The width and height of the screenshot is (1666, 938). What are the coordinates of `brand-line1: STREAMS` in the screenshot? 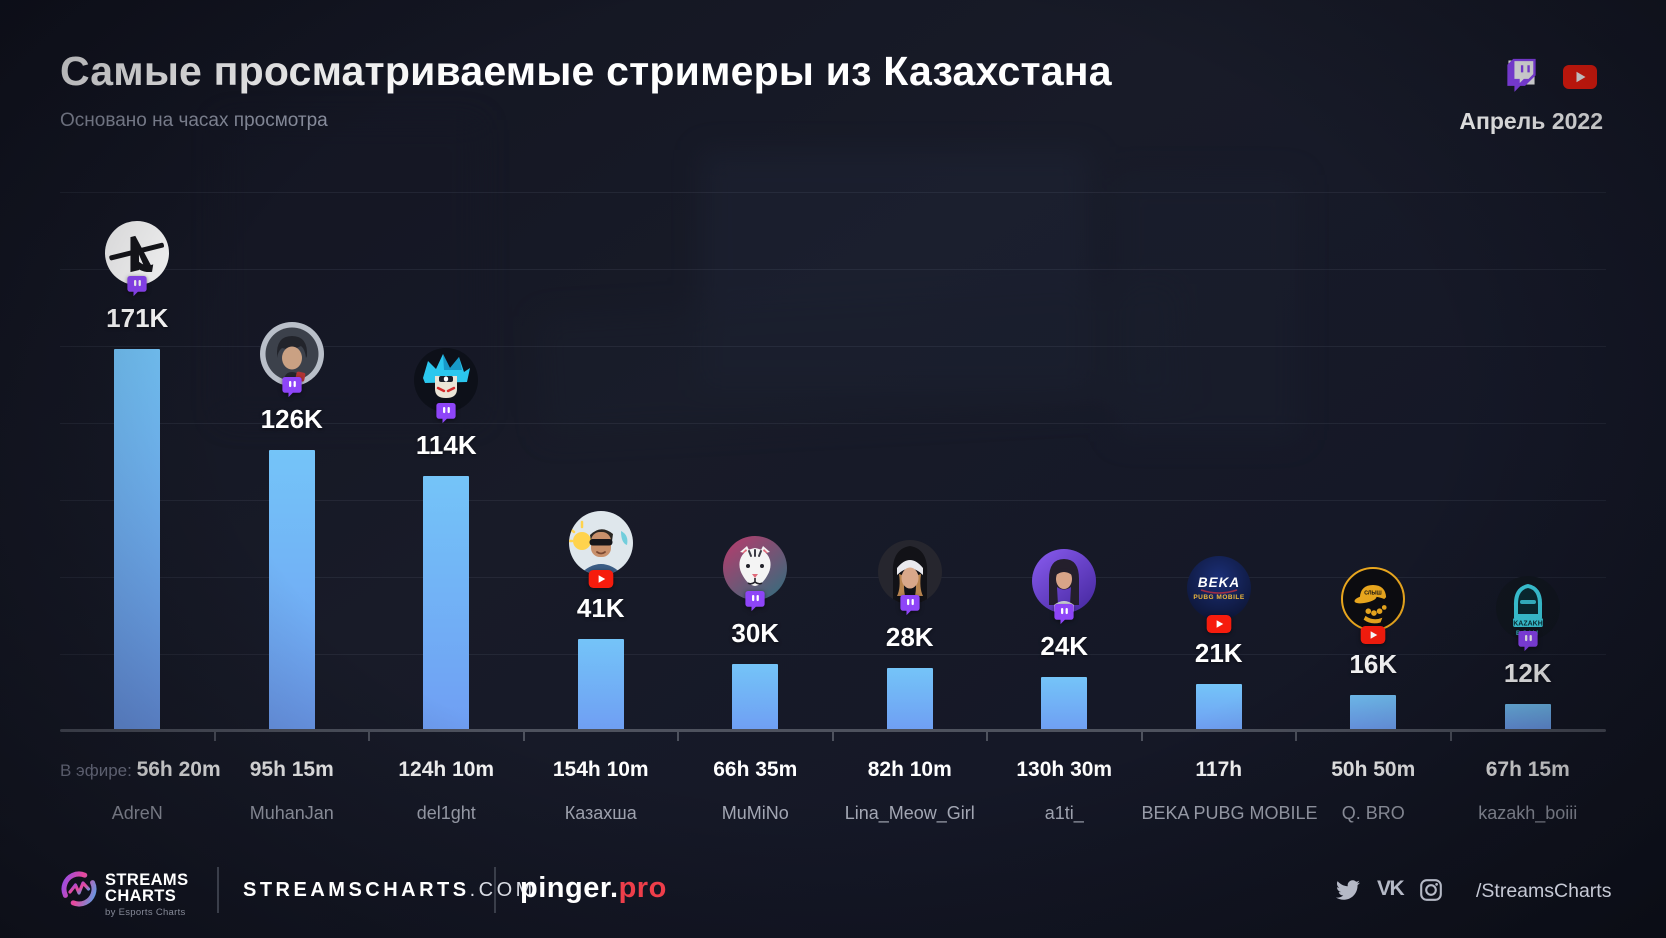 It's located at (147, 880).